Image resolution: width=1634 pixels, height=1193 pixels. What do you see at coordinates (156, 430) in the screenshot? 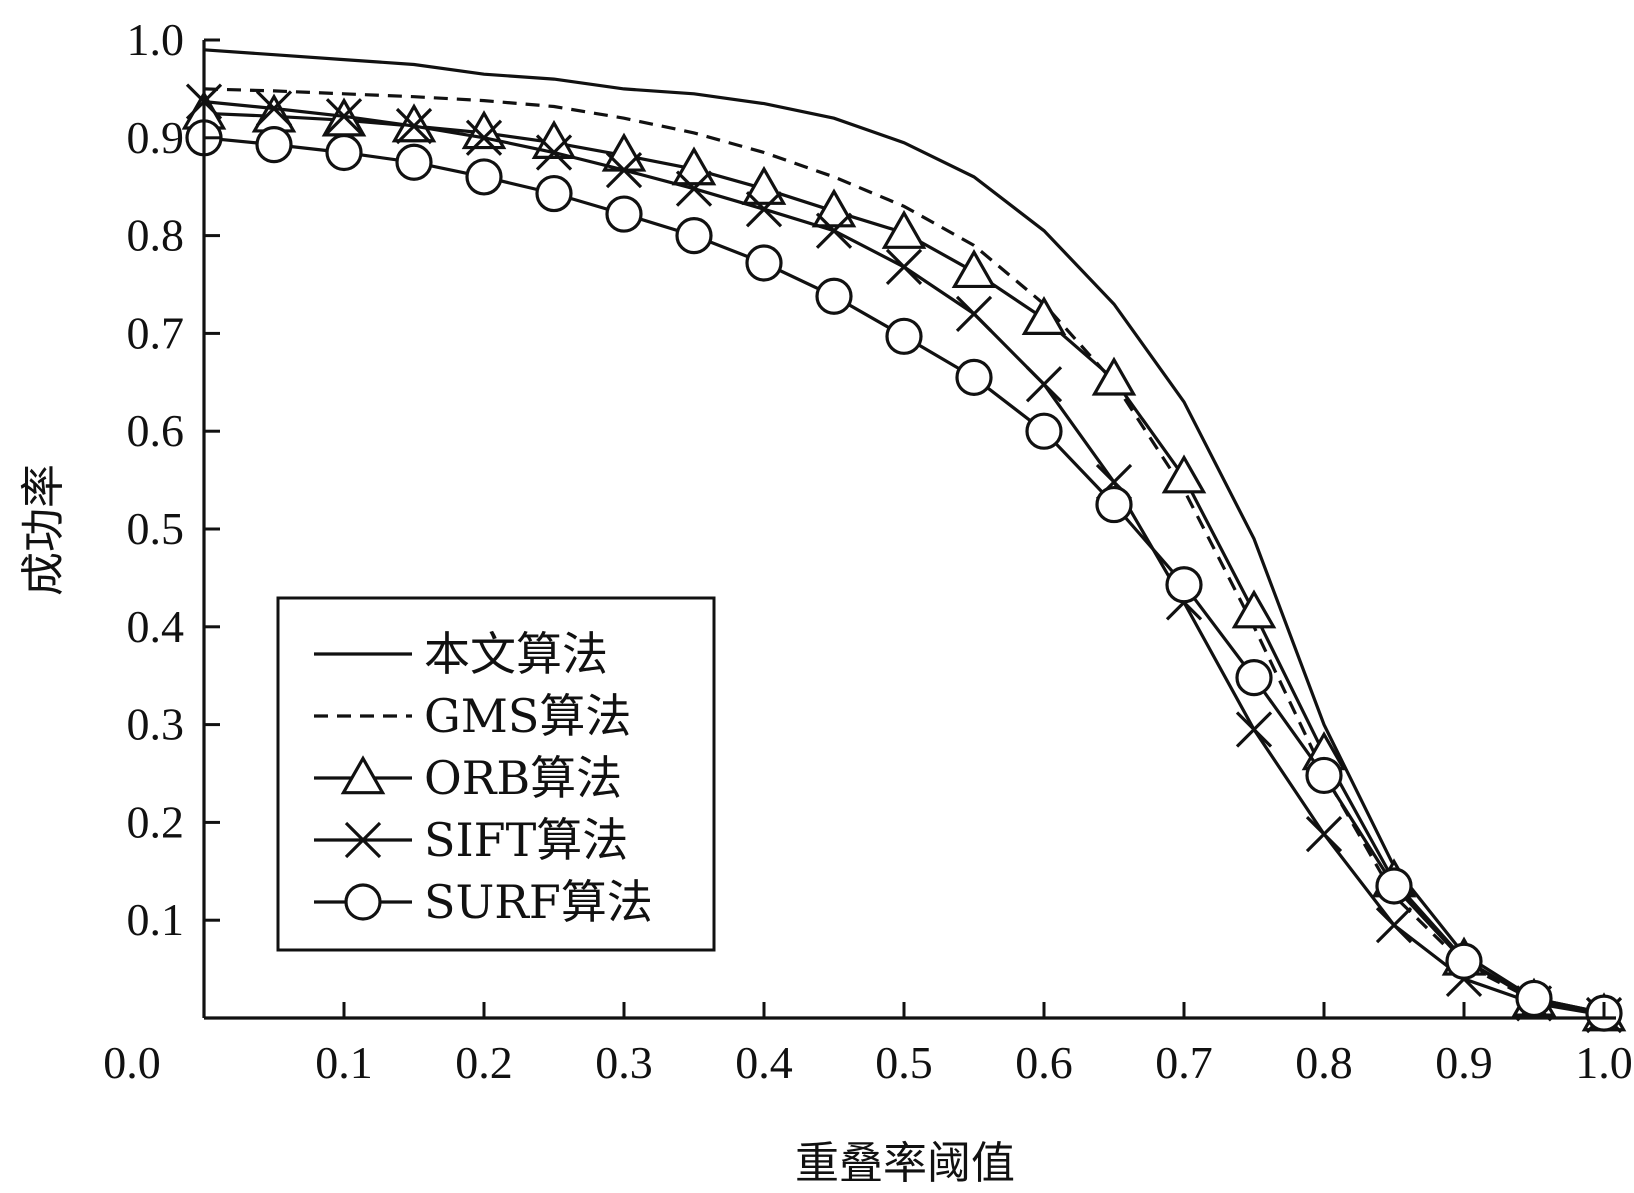
I see `y-tick-label: 0.6` at bounding box center [156, 430].